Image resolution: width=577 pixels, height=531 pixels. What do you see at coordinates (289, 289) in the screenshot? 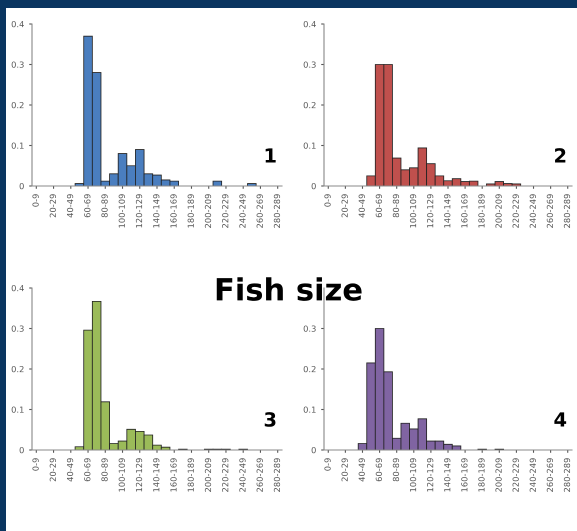
I see `chart-title: Fish size` at bounding box center [289, 289].